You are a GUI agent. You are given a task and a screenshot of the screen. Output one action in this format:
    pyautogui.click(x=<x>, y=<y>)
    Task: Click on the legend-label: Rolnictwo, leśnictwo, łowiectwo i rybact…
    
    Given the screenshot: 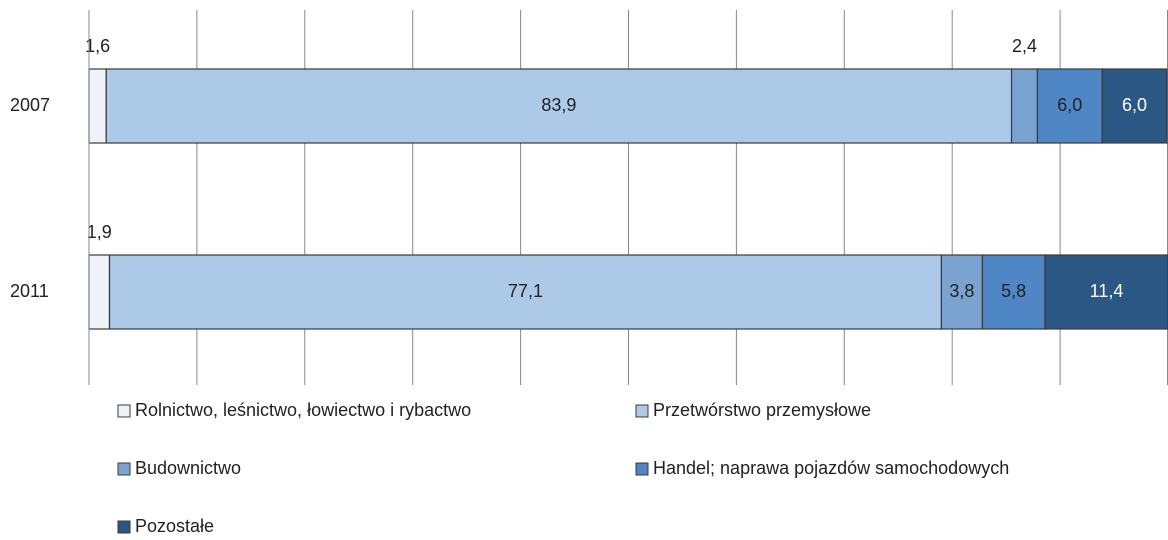 What is the action you would take?
    pyautogui.click(x=303, y=410)
    